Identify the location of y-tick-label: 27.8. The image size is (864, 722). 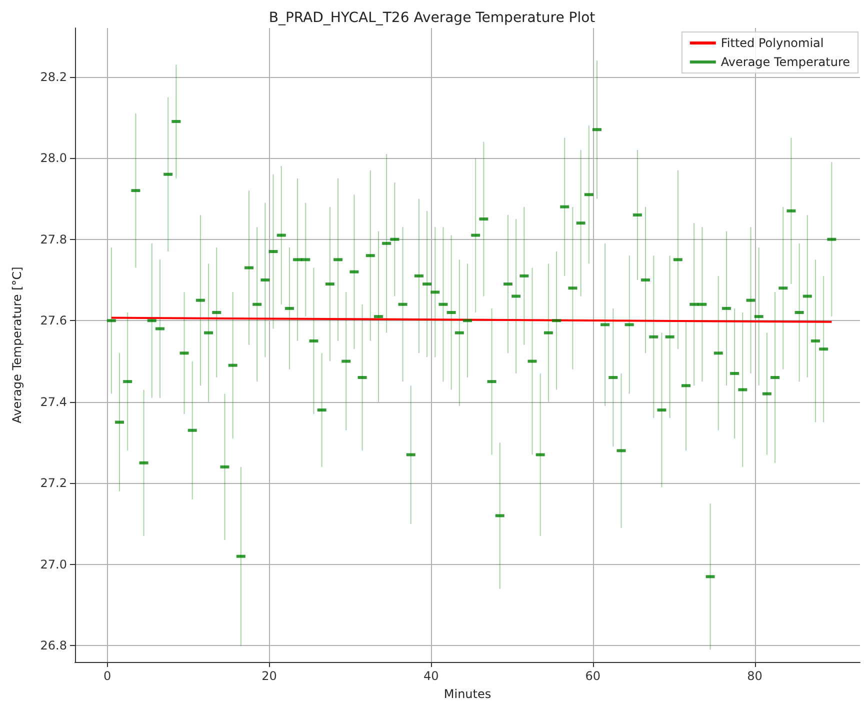
(53, 239).